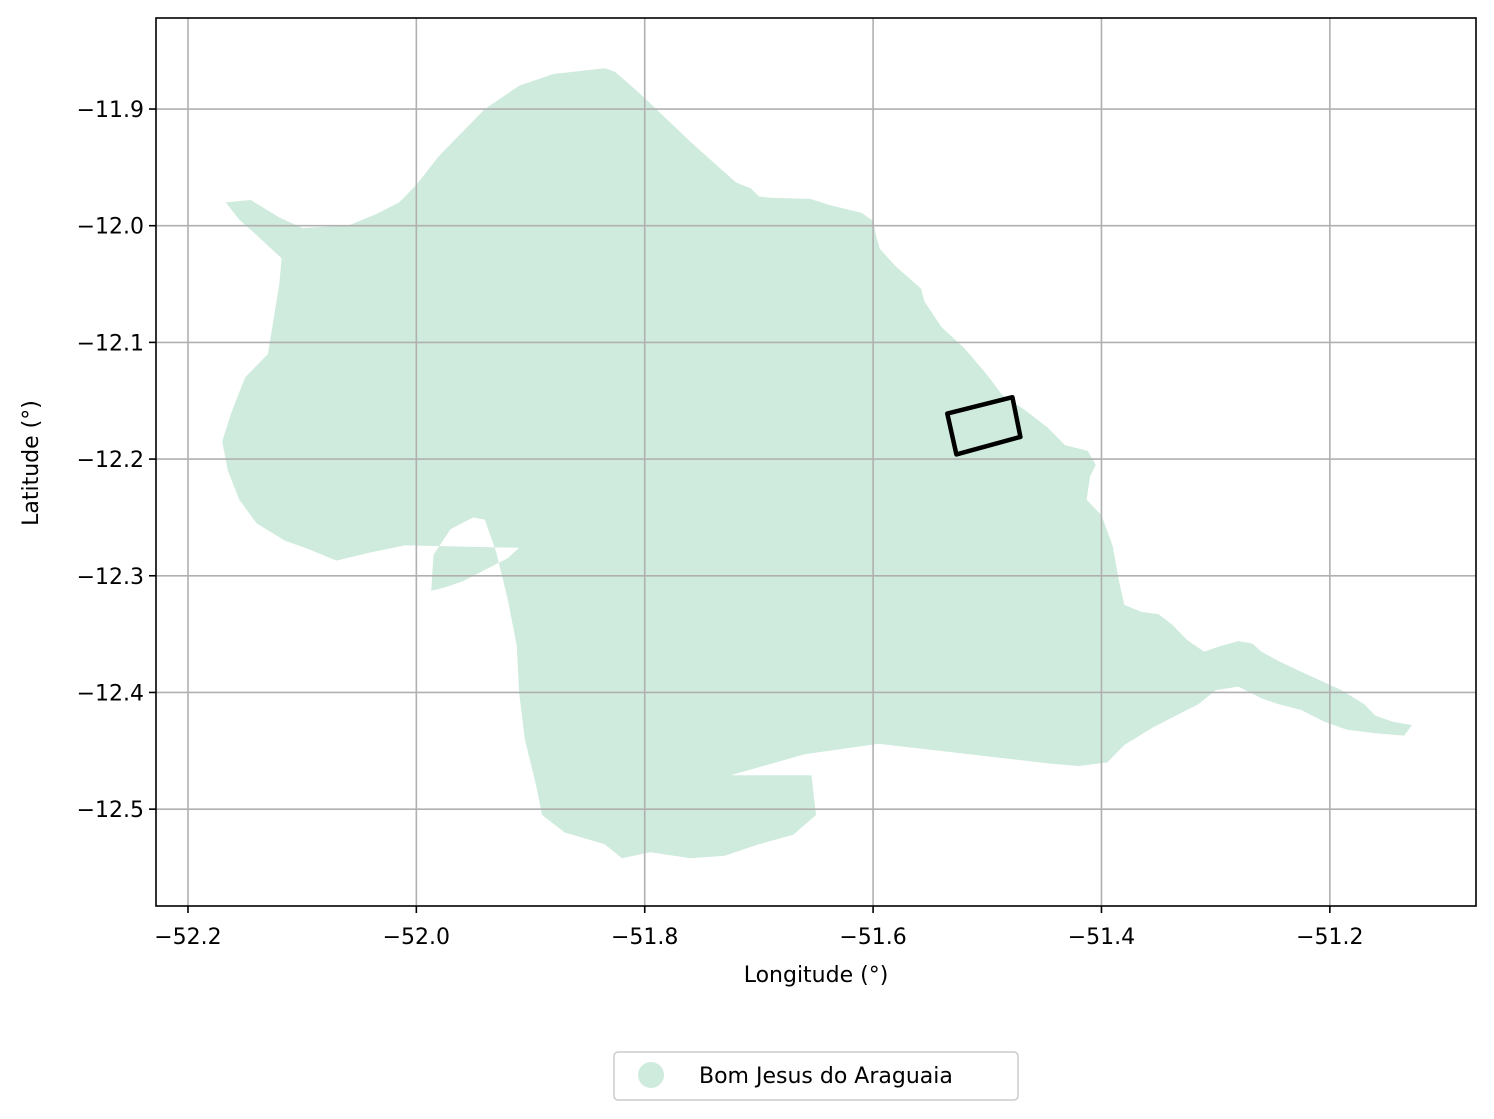 This screenshot has height=1119, width=1494. What do you see at coordinates (416, 937) in the screenshot?
I see `x-tick-label: −52.0` at bounding box center [416, 937].